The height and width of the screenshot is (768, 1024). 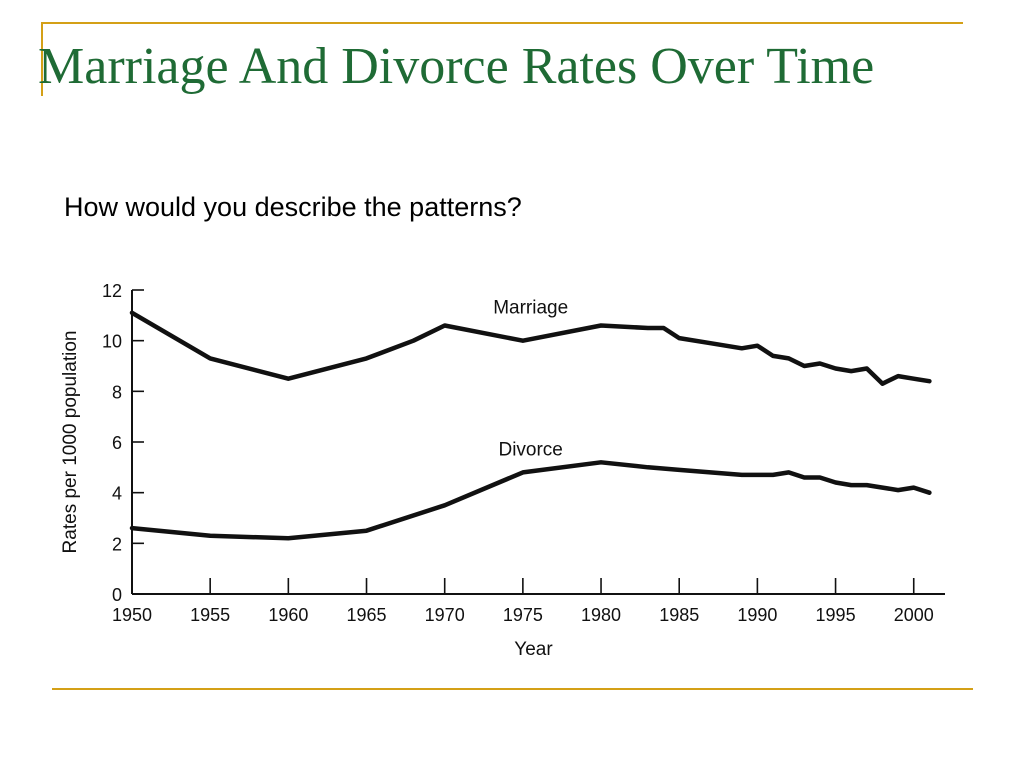 I want to click on series-label-divorce: Divorce, so click(x=530, y=450).